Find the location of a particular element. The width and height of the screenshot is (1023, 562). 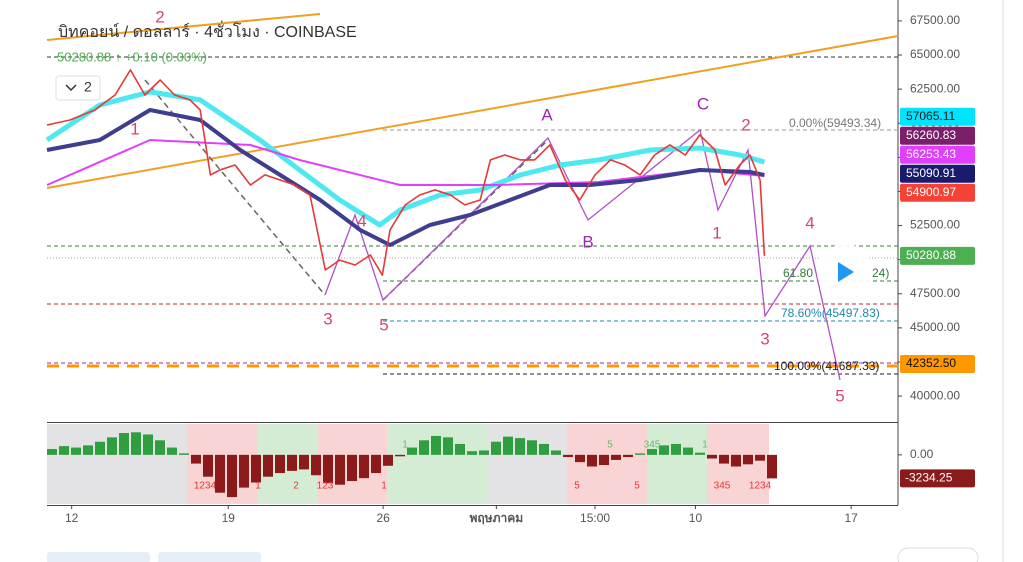

wave-label: 4 is located at coordinates (809, 222).